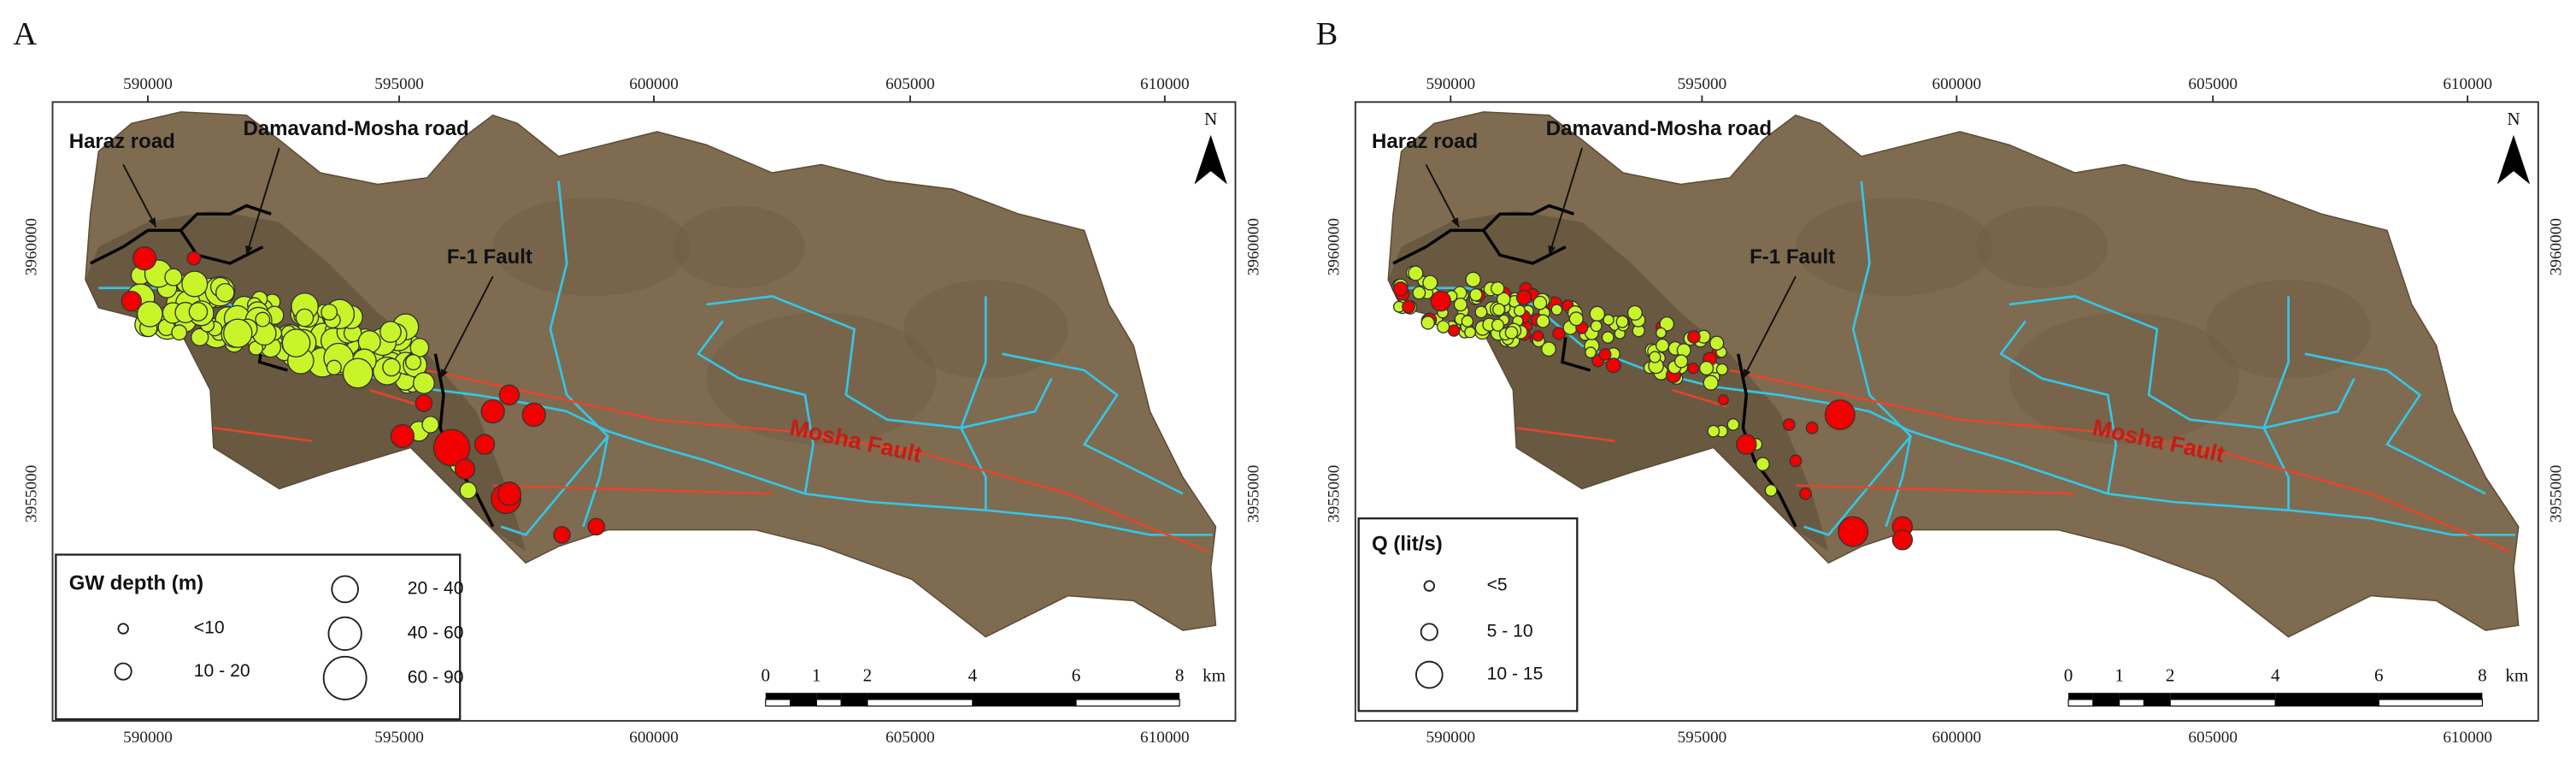 Image resolution: width=2576 pixels, height=762 pixels. Describe the element at coordinates (2119, 675) in the screenshot. I see `scale-label: 1` at that location.